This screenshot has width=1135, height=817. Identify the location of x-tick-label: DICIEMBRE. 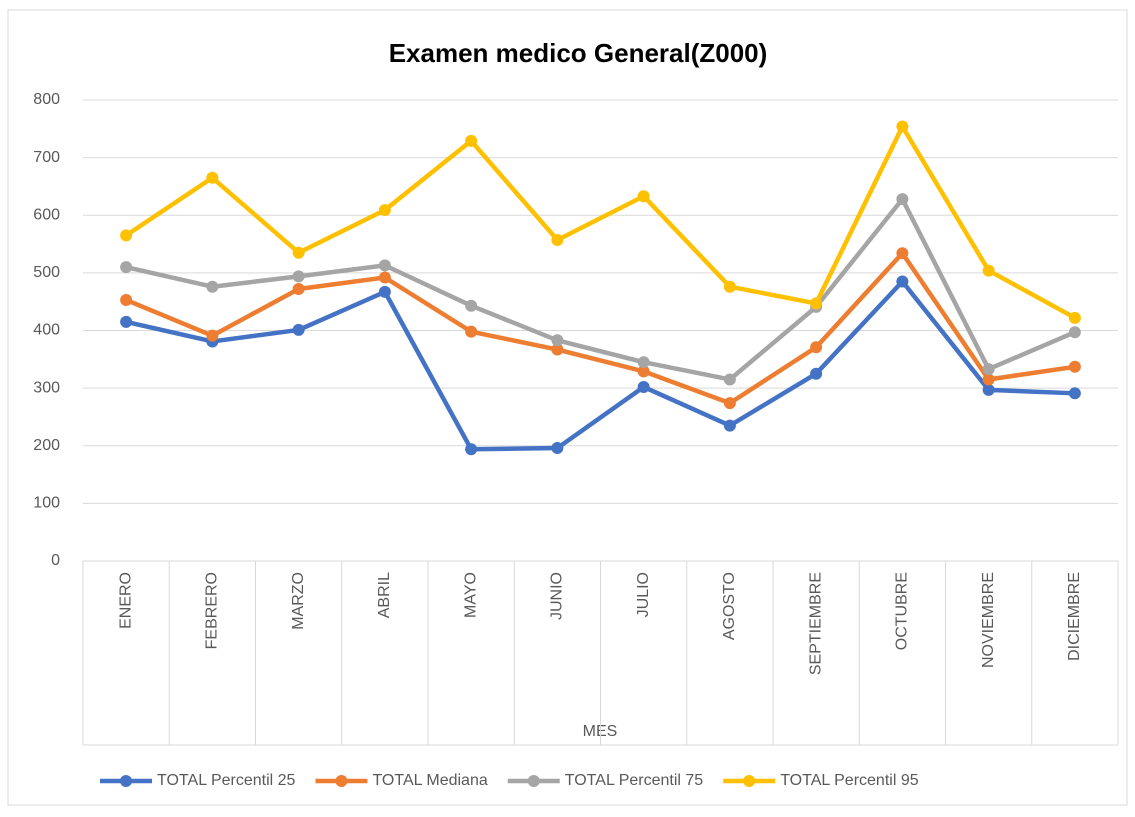
(1074, 616).